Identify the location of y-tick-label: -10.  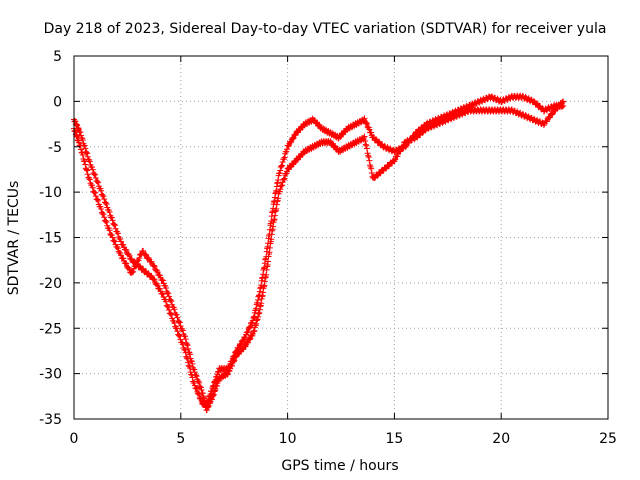
(50, 193).